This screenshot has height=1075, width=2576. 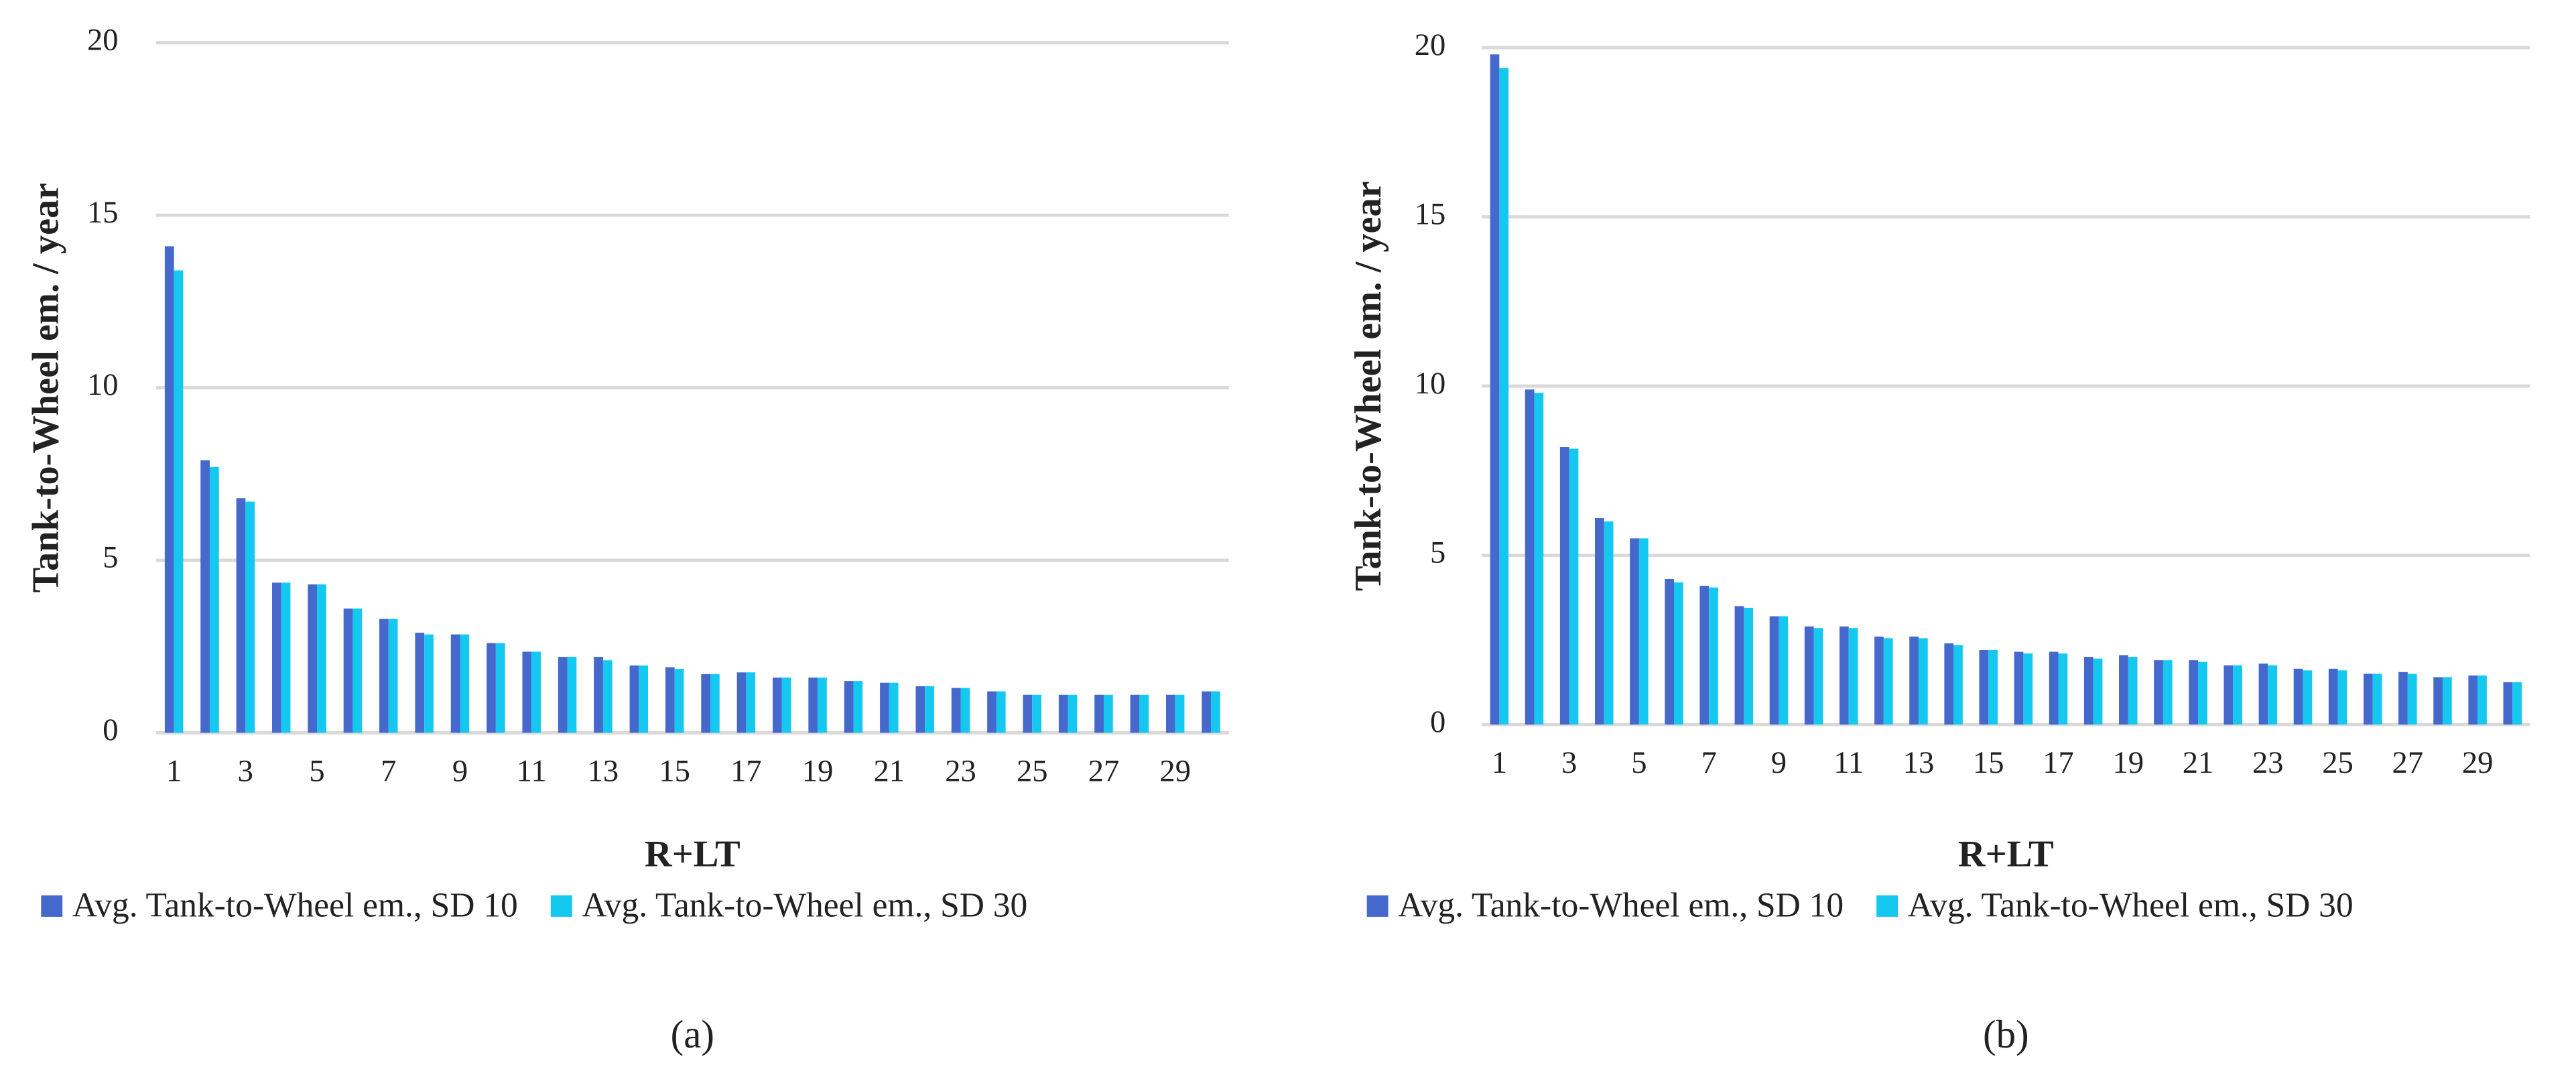 What do you see at coordinates (1437, 552) in the screenshot?
I see `y-tick-label: 5` at bounding box center [1437, 552].